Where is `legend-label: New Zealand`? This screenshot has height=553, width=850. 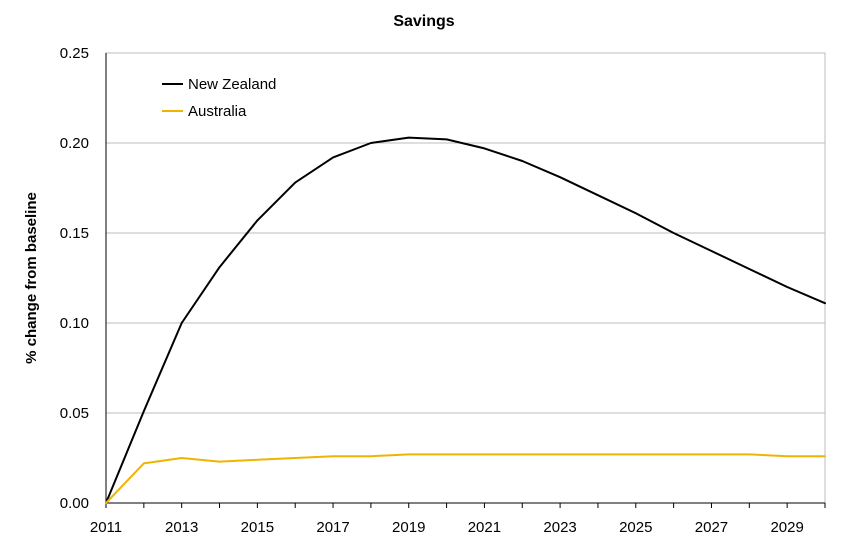
legend-label: New Zealand is located at coordinates (232, 84).